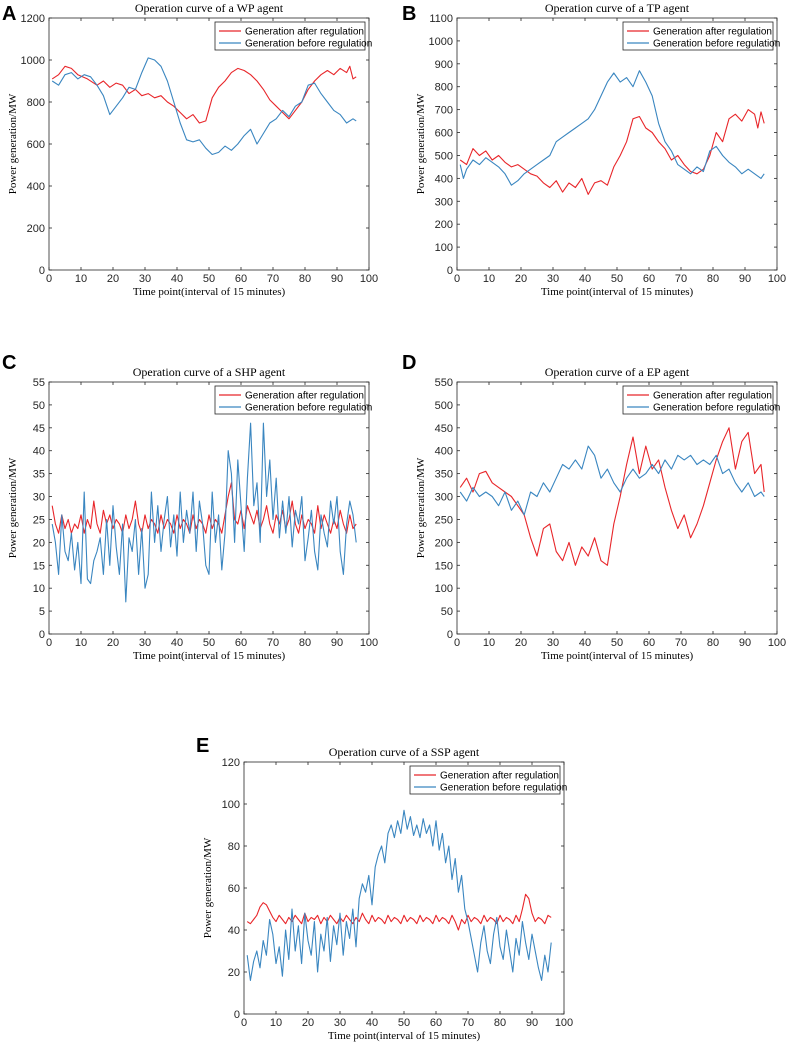 Image resolution: width=789 pixels, height=1044 pixels. Describe the element at coordinates (39, 520) in the screenshot. I see `y-tick-label: 25` at that location.